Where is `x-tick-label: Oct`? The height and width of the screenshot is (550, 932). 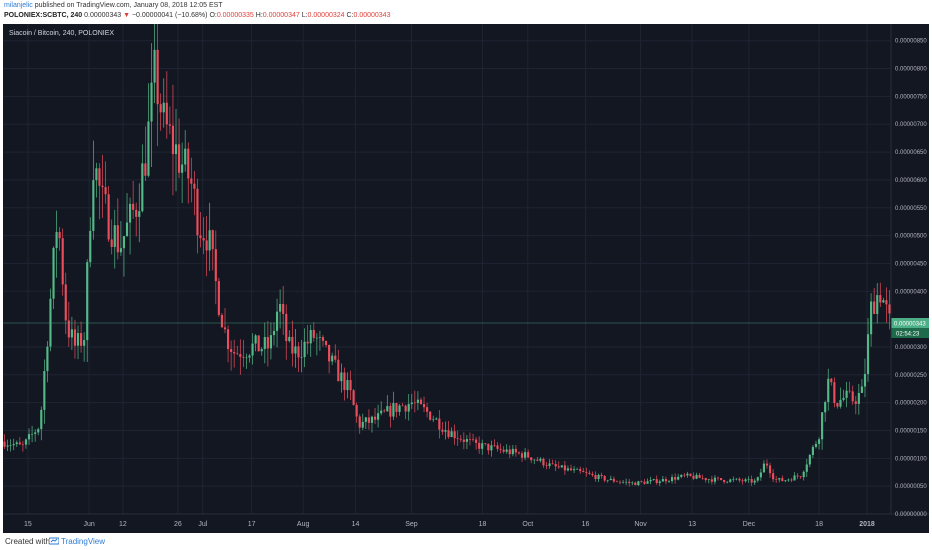
x-tick-label: Oct is located at coordinates (527, 524).